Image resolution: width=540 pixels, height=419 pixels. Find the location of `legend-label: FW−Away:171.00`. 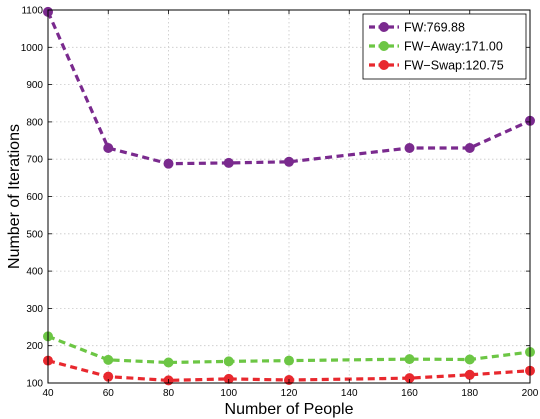

legend-label: FW−Away:171.00 is located at coordinates (453, 47).